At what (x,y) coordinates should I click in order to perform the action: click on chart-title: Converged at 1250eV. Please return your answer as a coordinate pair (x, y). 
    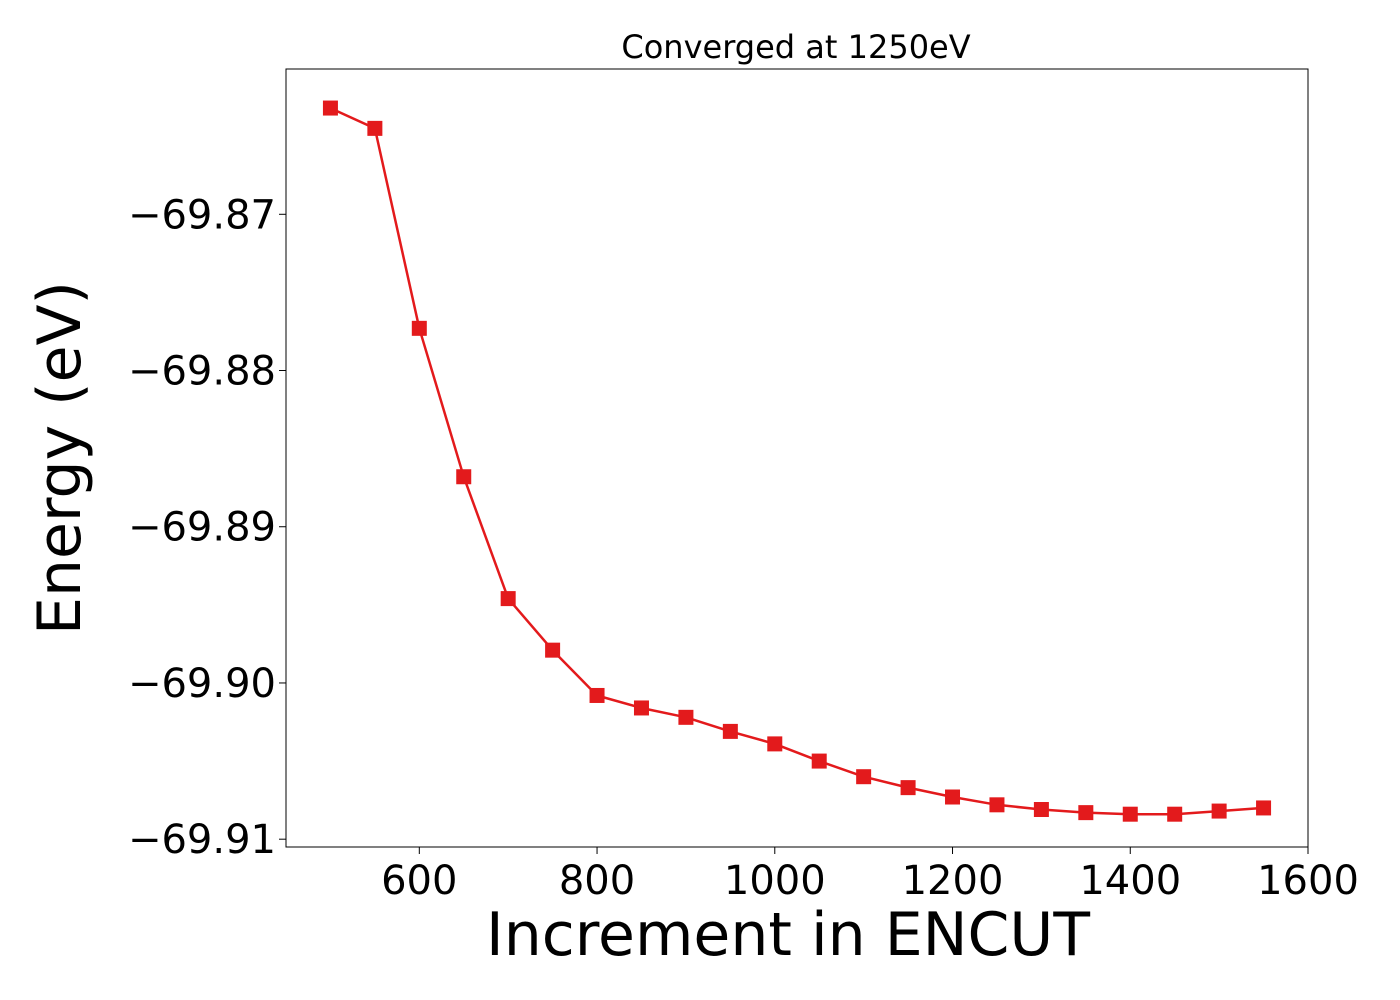
    Looking at the image, I should click on (795, 47).